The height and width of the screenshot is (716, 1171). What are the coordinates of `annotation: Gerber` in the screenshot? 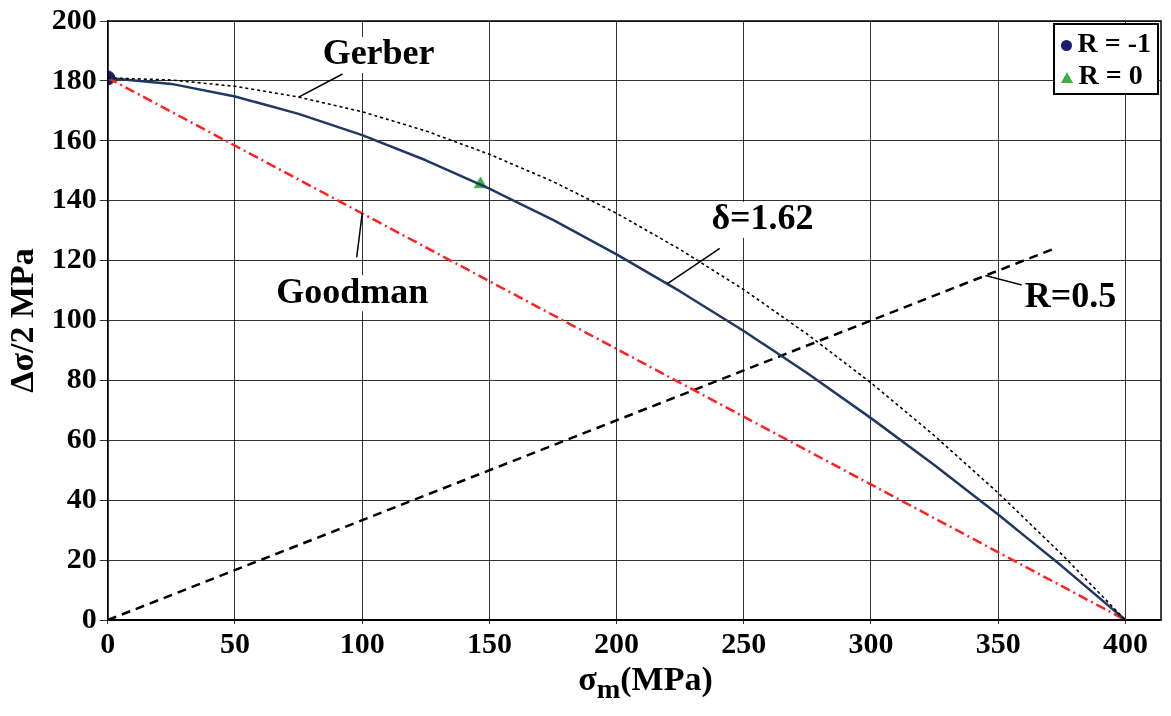 It's located at (378, 52).